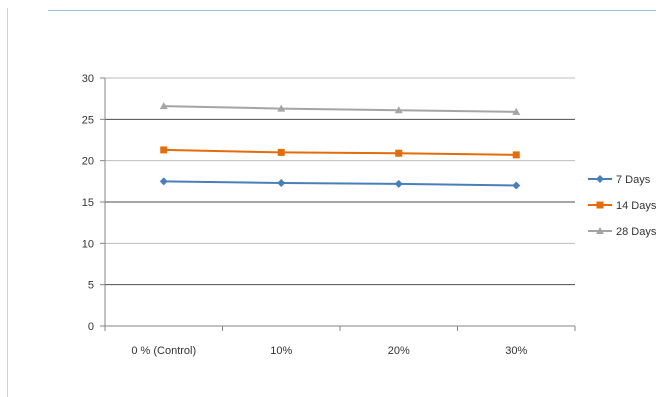 This screenshot has width=666, height=397. I want to click on y-tick-label: 25, so click(88, 120).